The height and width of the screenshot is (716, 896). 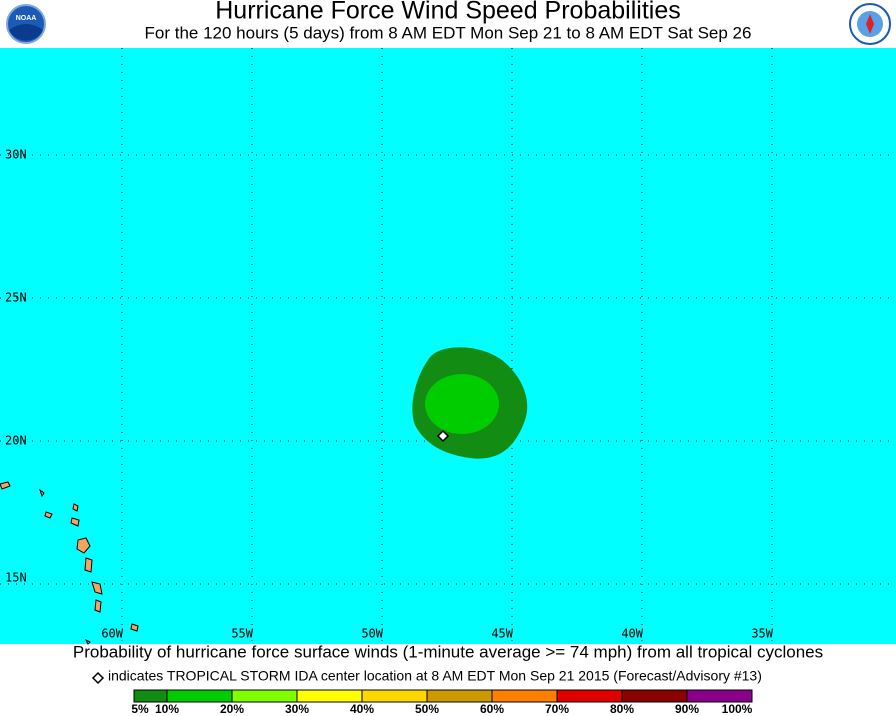 I want to click on color-scale: 5% 10% 20% 30% 40% 50% 60% 70% 80% 90% 100%, so click(x=442, y=702).